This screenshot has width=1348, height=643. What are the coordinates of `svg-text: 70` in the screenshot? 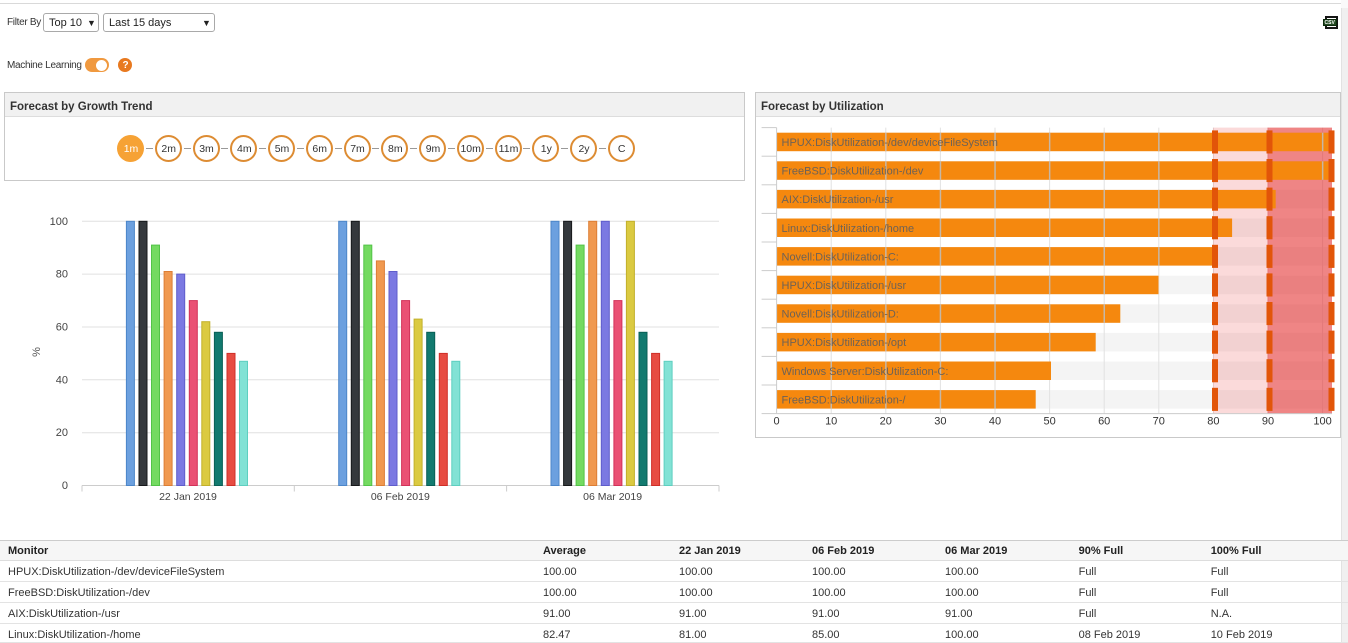 It's located at (1159, 422).